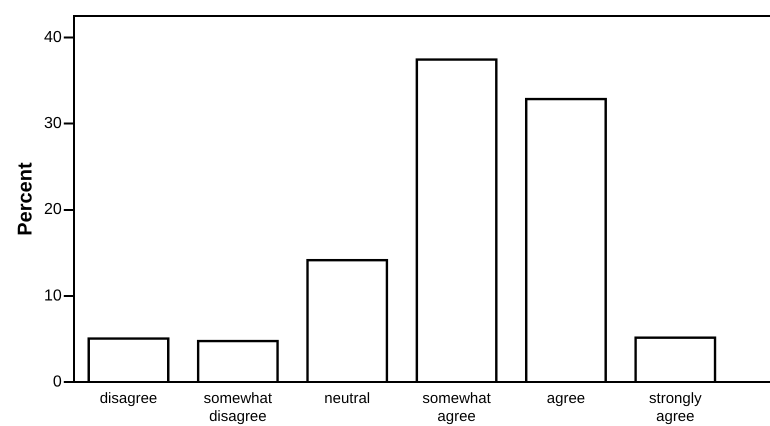 This screenshot has width=770, height=426. What do you see at coordinates (53, 209) in the screenshot?
I see `y-tick-label: 20` at bounding box center [53, 209].